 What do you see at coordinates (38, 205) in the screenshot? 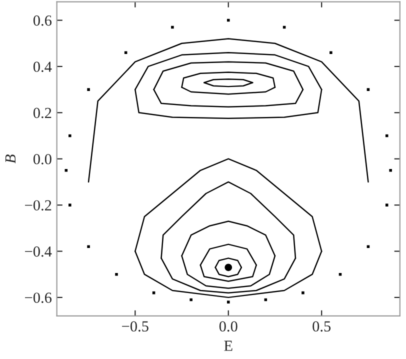
I see `y-tick-label: −0.2` at bounding box center [38, 205].